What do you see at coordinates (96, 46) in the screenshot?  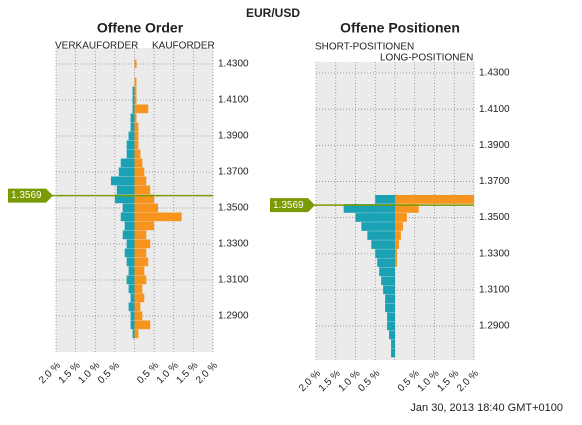 I see `legend-label: VERKAUFORDER` at bounding box center [96, 46].